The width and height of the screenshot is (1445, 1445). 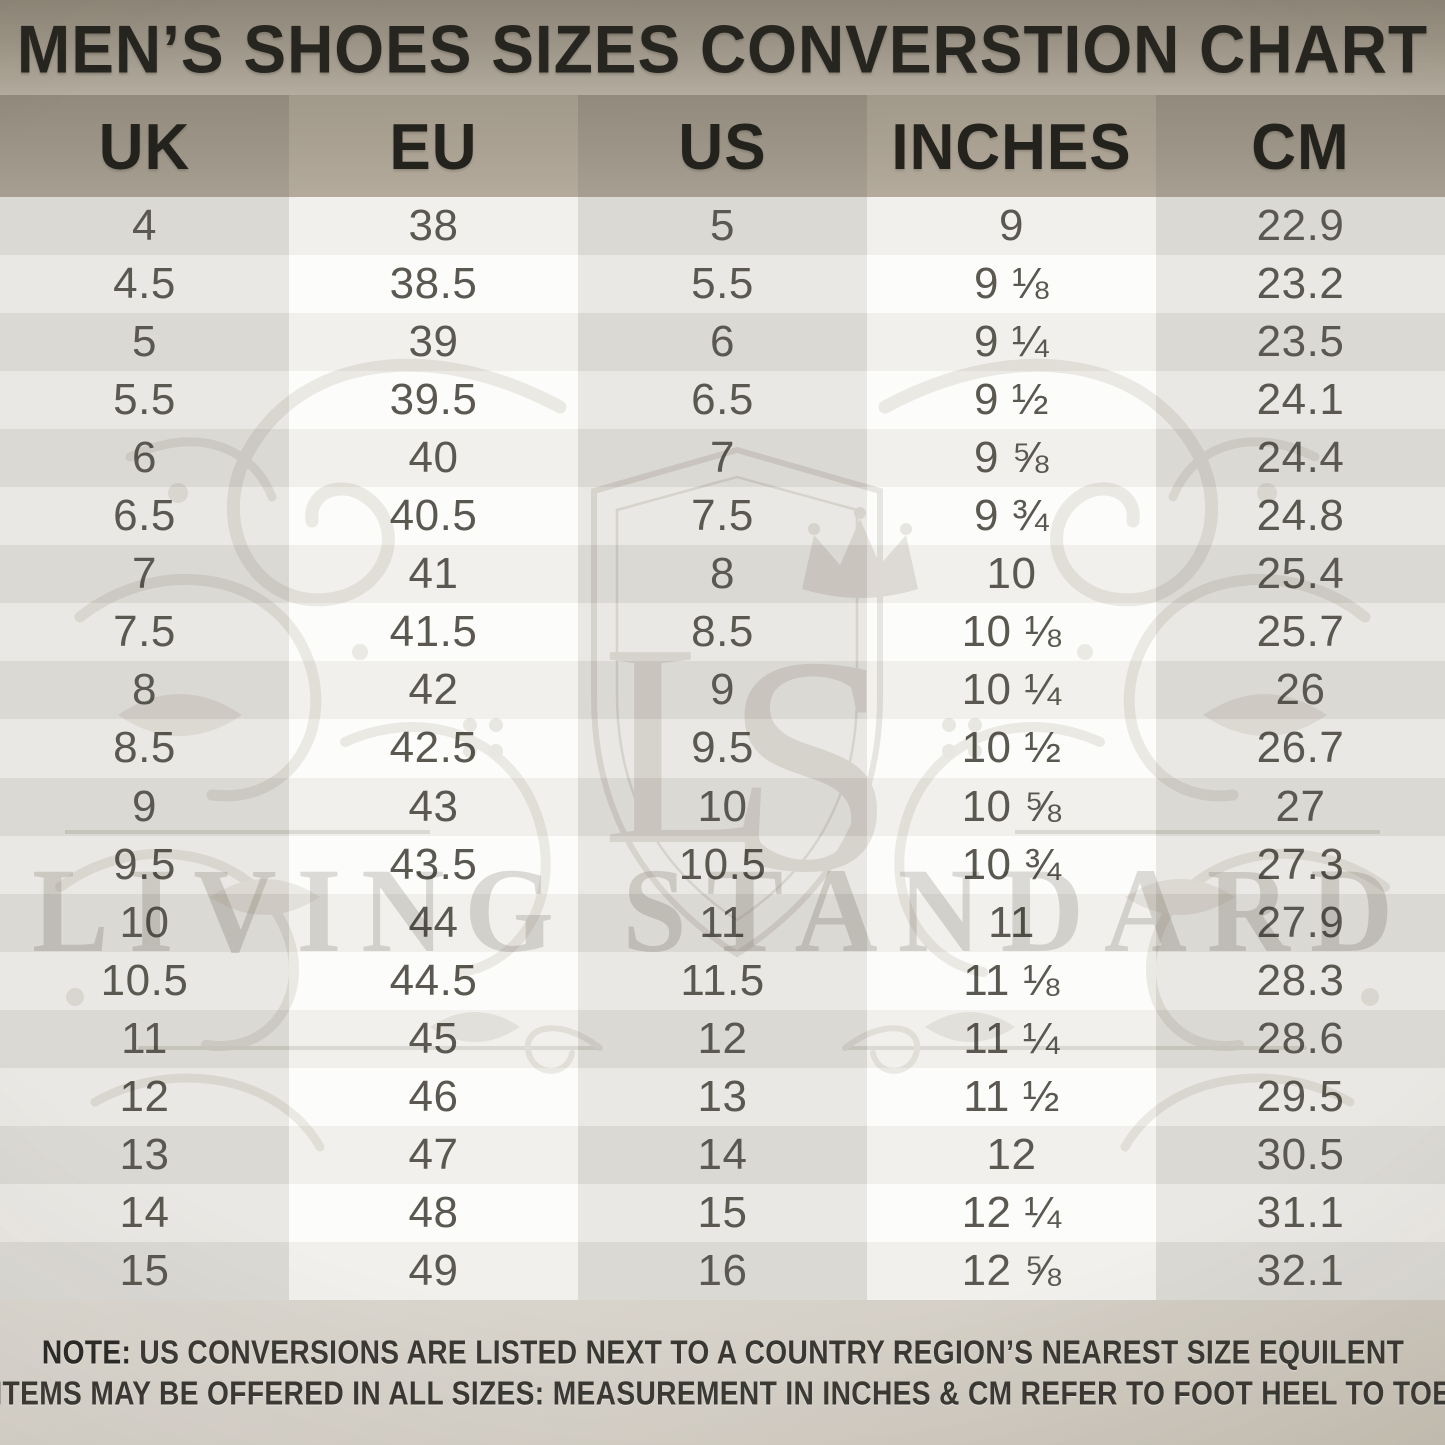 What do you see at coordinates (1300, 400) in the screenshot?
I see `table-cell-cm: 24.1` at bounding box center [1300, 400].